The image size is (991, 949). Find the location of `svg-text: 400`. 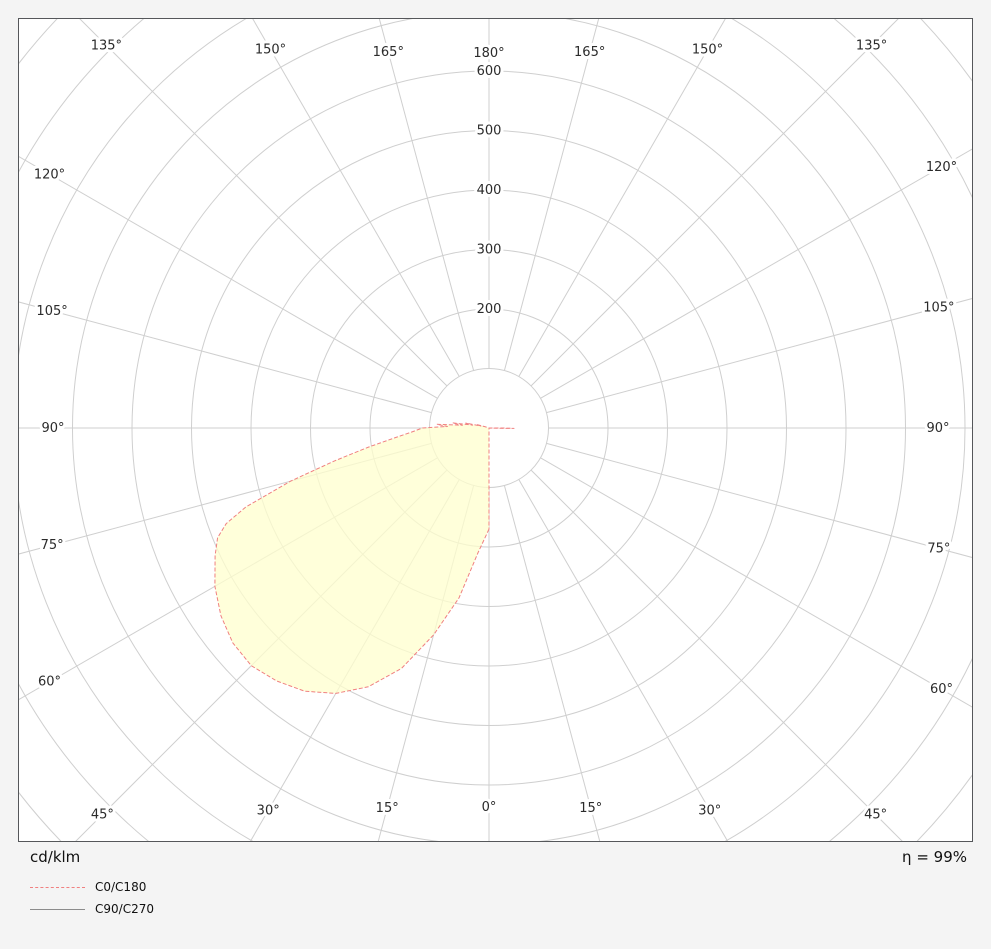

svg-text: 400 is located at coordinates (489, 190).